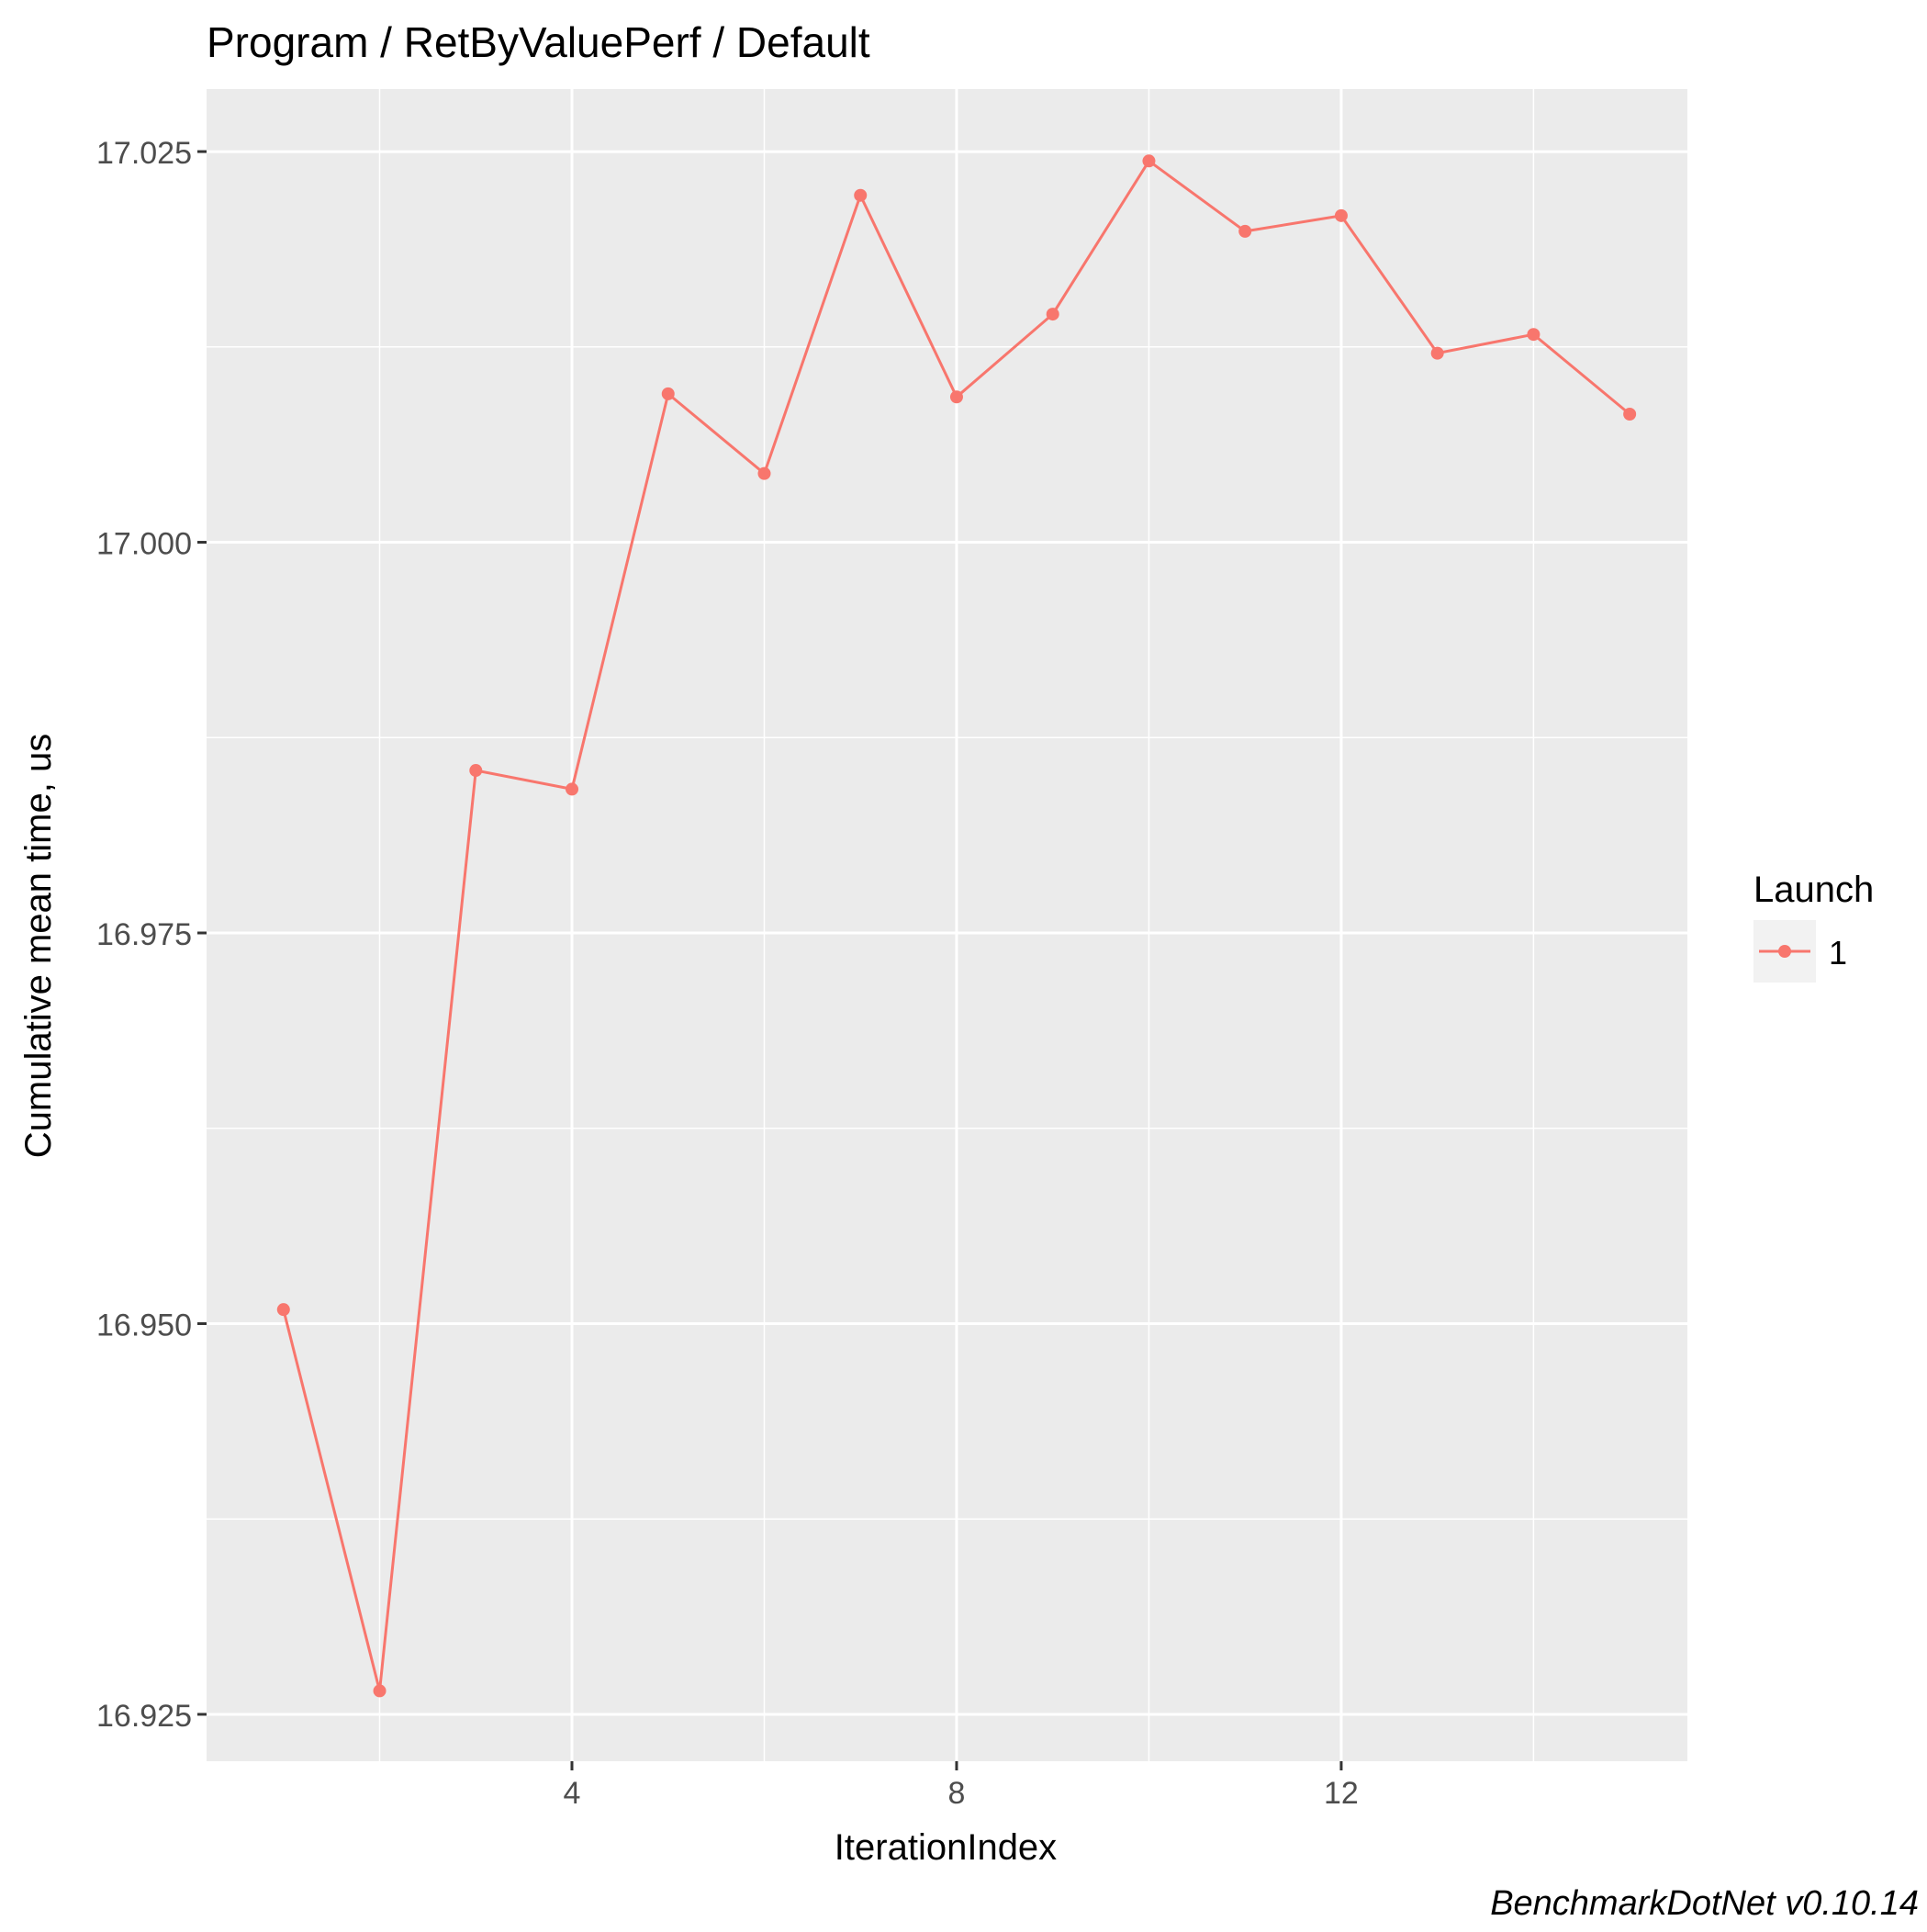  I want to click on y-tick-label: 16.950, so click(144, 1325).